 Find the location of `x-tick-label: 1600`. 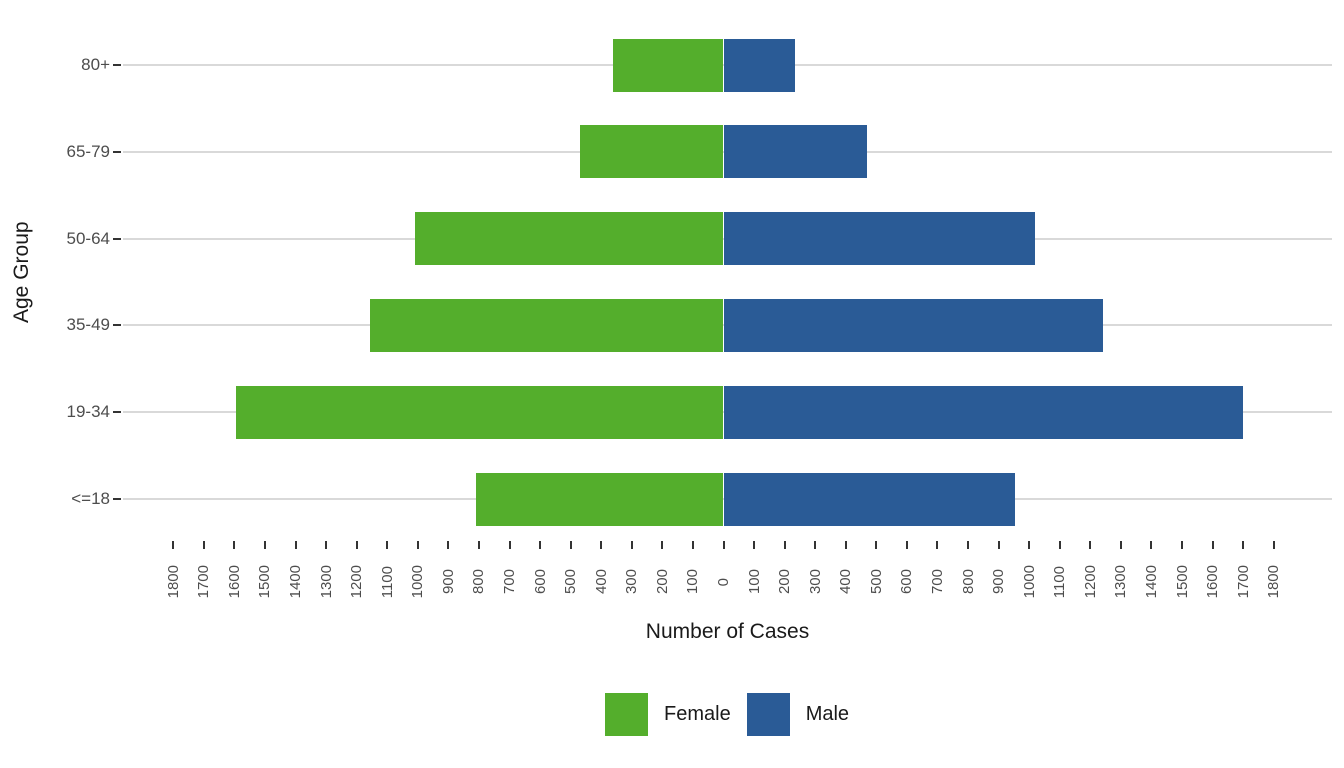

x-tick-label: 1600 is located at coordinates (1213, 582).